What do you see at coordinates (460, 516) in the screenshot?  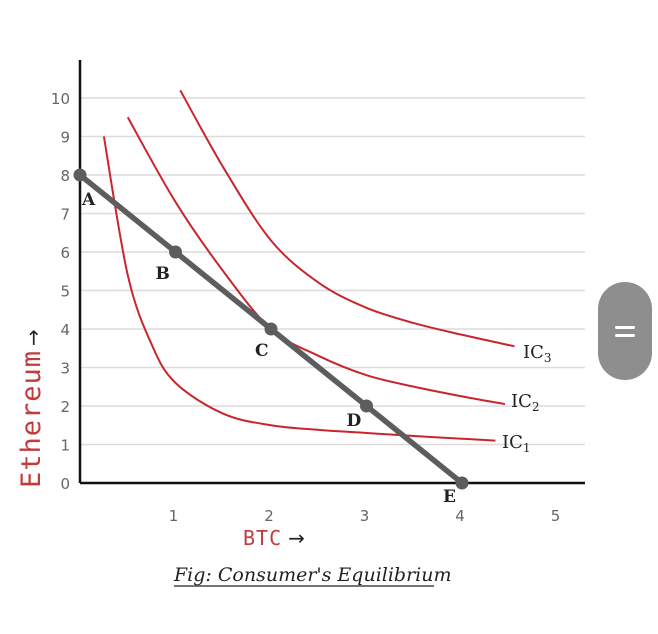 I see `x-tick-label: 4` at bounding box center [460, 516].